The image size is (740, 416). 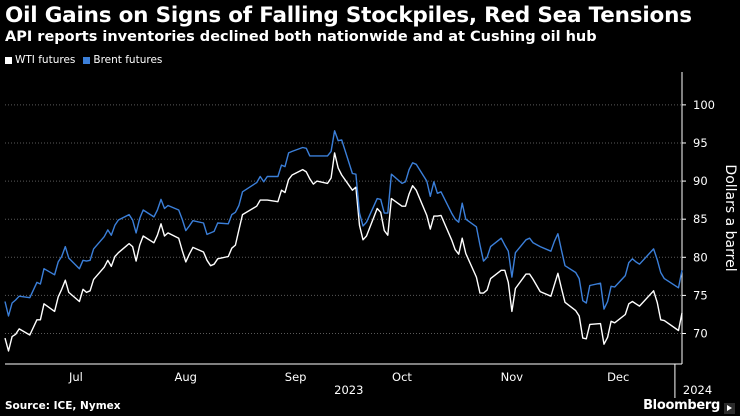 What do you see at coordinates (45, 60) in the screenshot?
I see `legend-label-wti: WTI futures` at bounding box center [45, 60].